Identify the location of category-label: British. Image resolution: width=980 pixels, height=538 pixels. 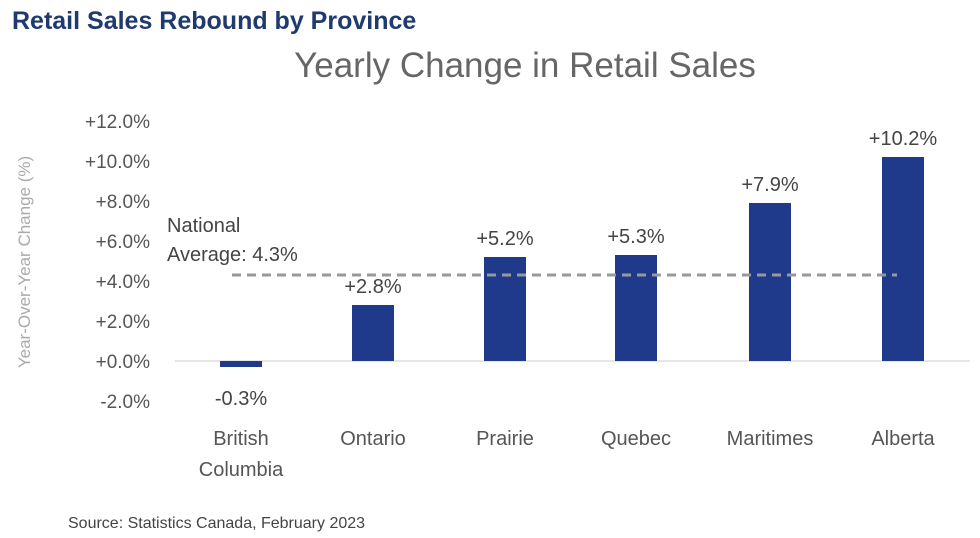
(241, 439).